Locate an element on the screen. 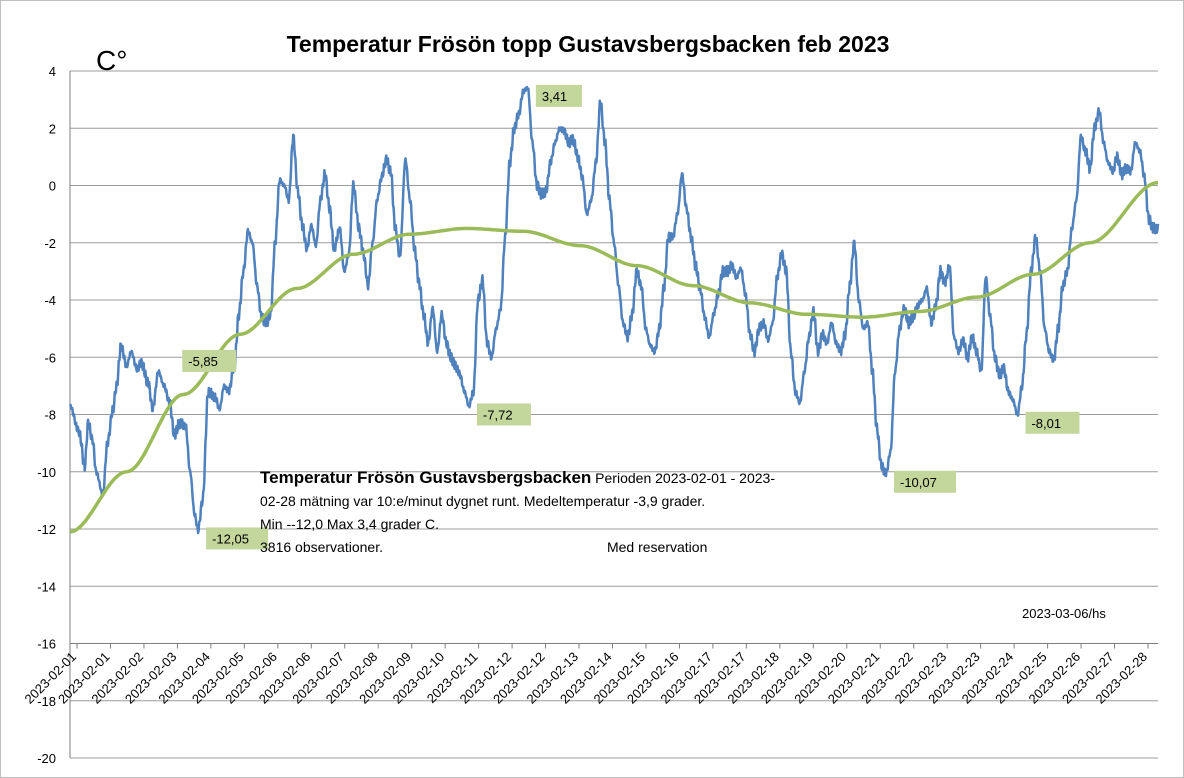  y-tick-label: 2 is located at coordinates (52, 128).